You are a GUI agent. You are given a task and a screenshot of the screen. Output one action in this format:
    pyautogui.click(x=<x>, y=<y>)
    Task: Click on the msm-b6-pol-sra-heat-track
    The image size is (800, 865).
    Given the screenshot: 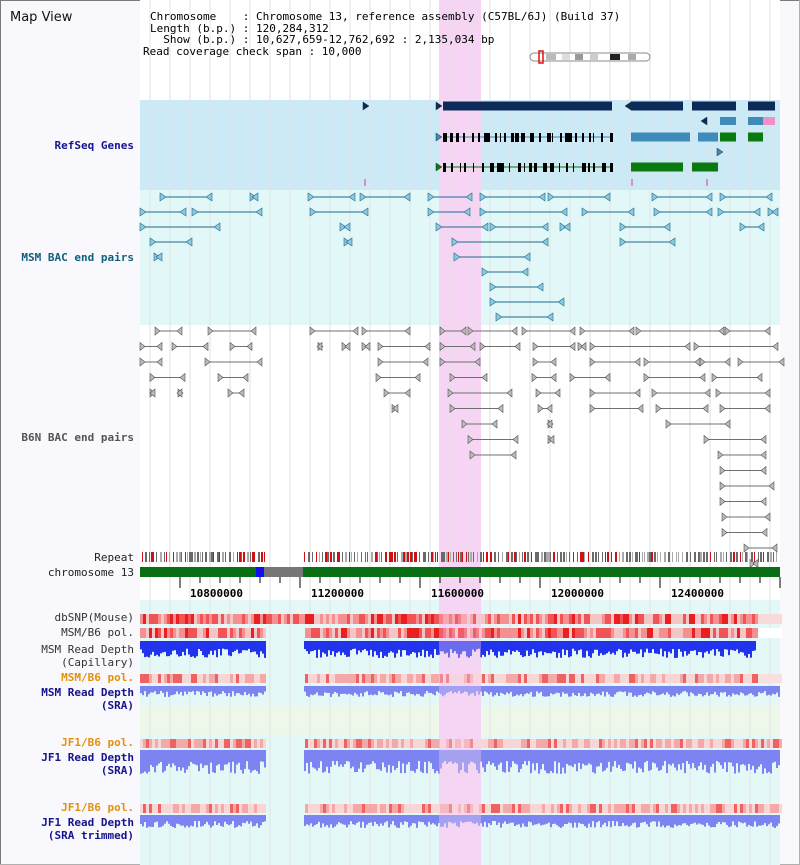 What is the action you would take?
    pyautogui.click(x=461, y=678)
    